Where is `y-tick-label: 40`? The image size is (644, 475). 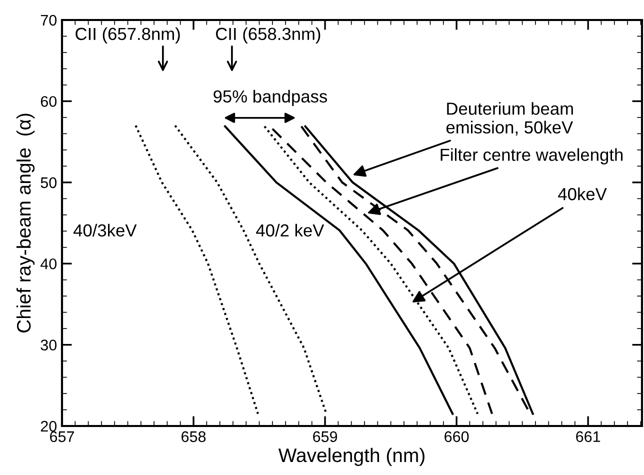
y-tick-label: 40 is located at coordinates (48, 264).